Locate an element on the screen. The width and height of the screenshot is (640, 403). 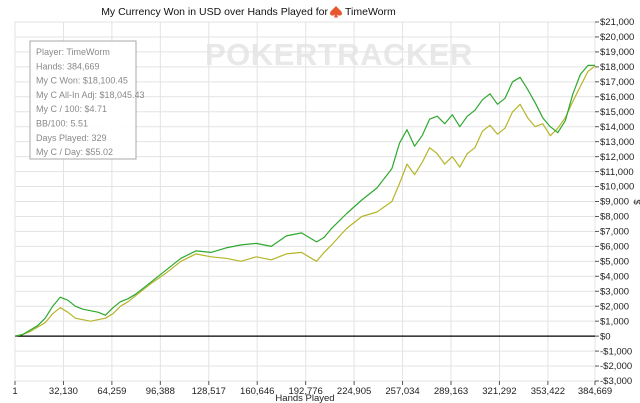
watermark-logo: POKERTRACKER is located at coordinates (339, 54).